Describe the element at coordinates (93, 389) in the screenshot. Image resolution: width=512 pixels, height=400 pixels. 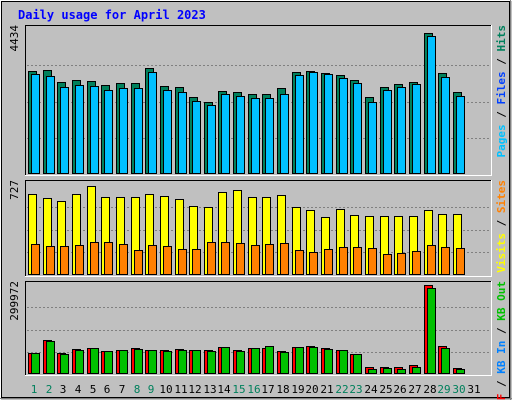
I see `day-label: 5` at that location.